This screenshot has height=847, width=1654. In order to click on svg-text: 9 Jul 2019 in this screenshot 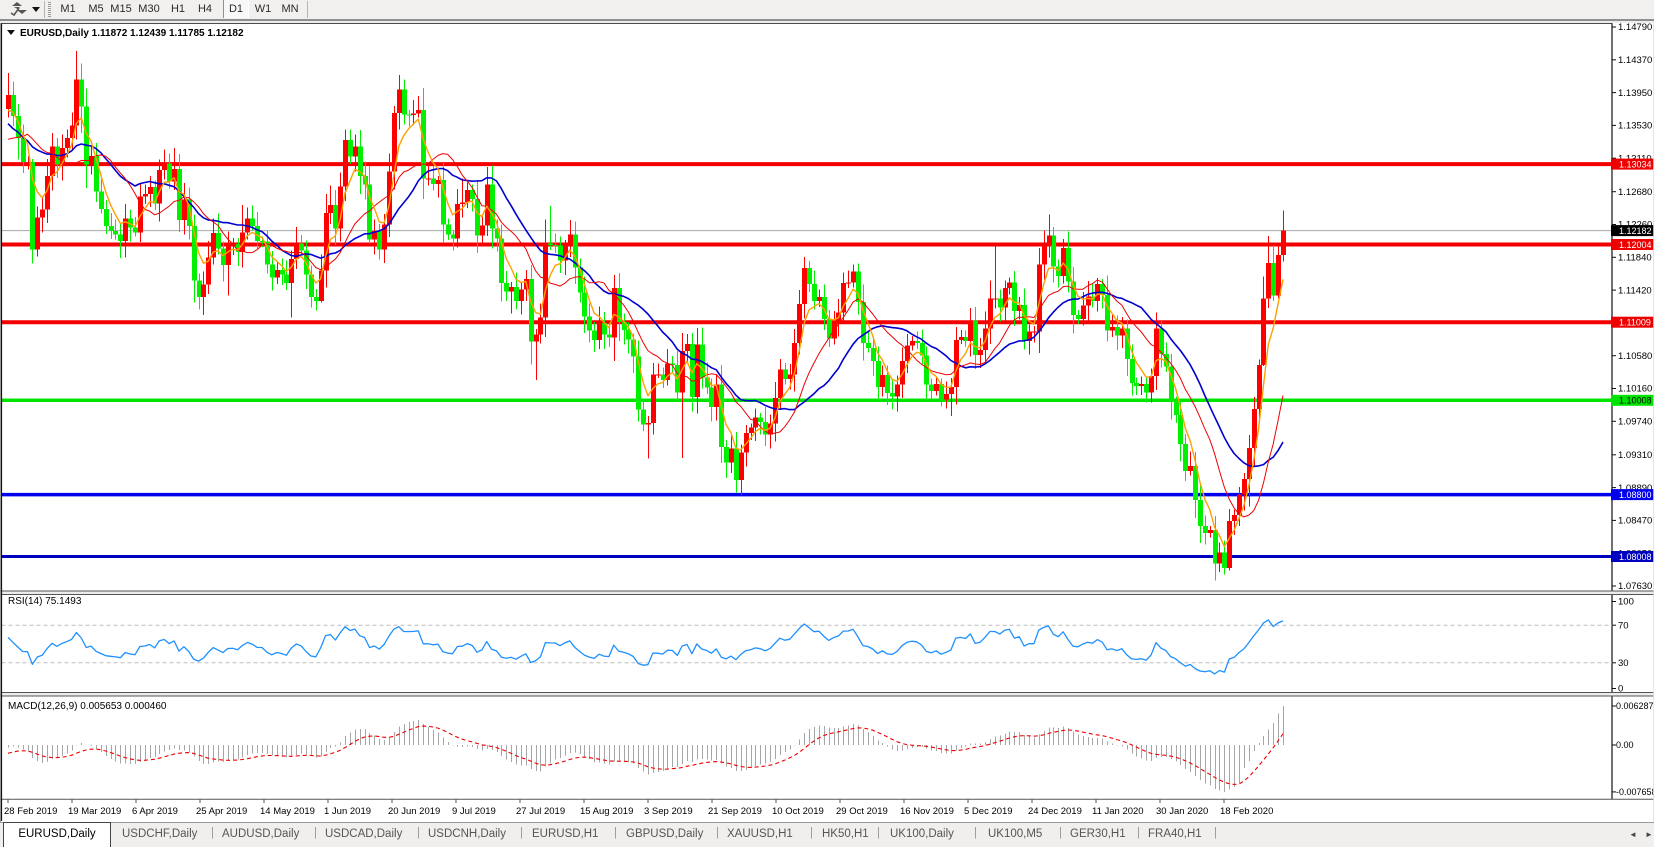, I will do `click(474, 811)`.